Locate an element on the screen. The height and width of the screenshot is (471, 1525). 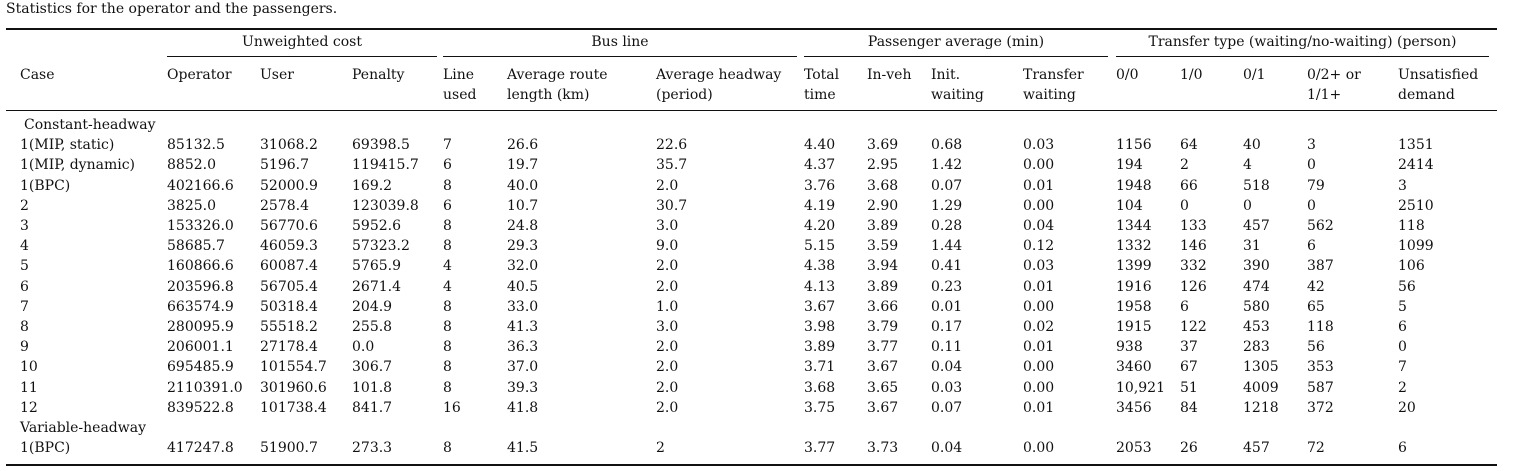
table-cell: 0.01 is located at coordinates (1039, 185).